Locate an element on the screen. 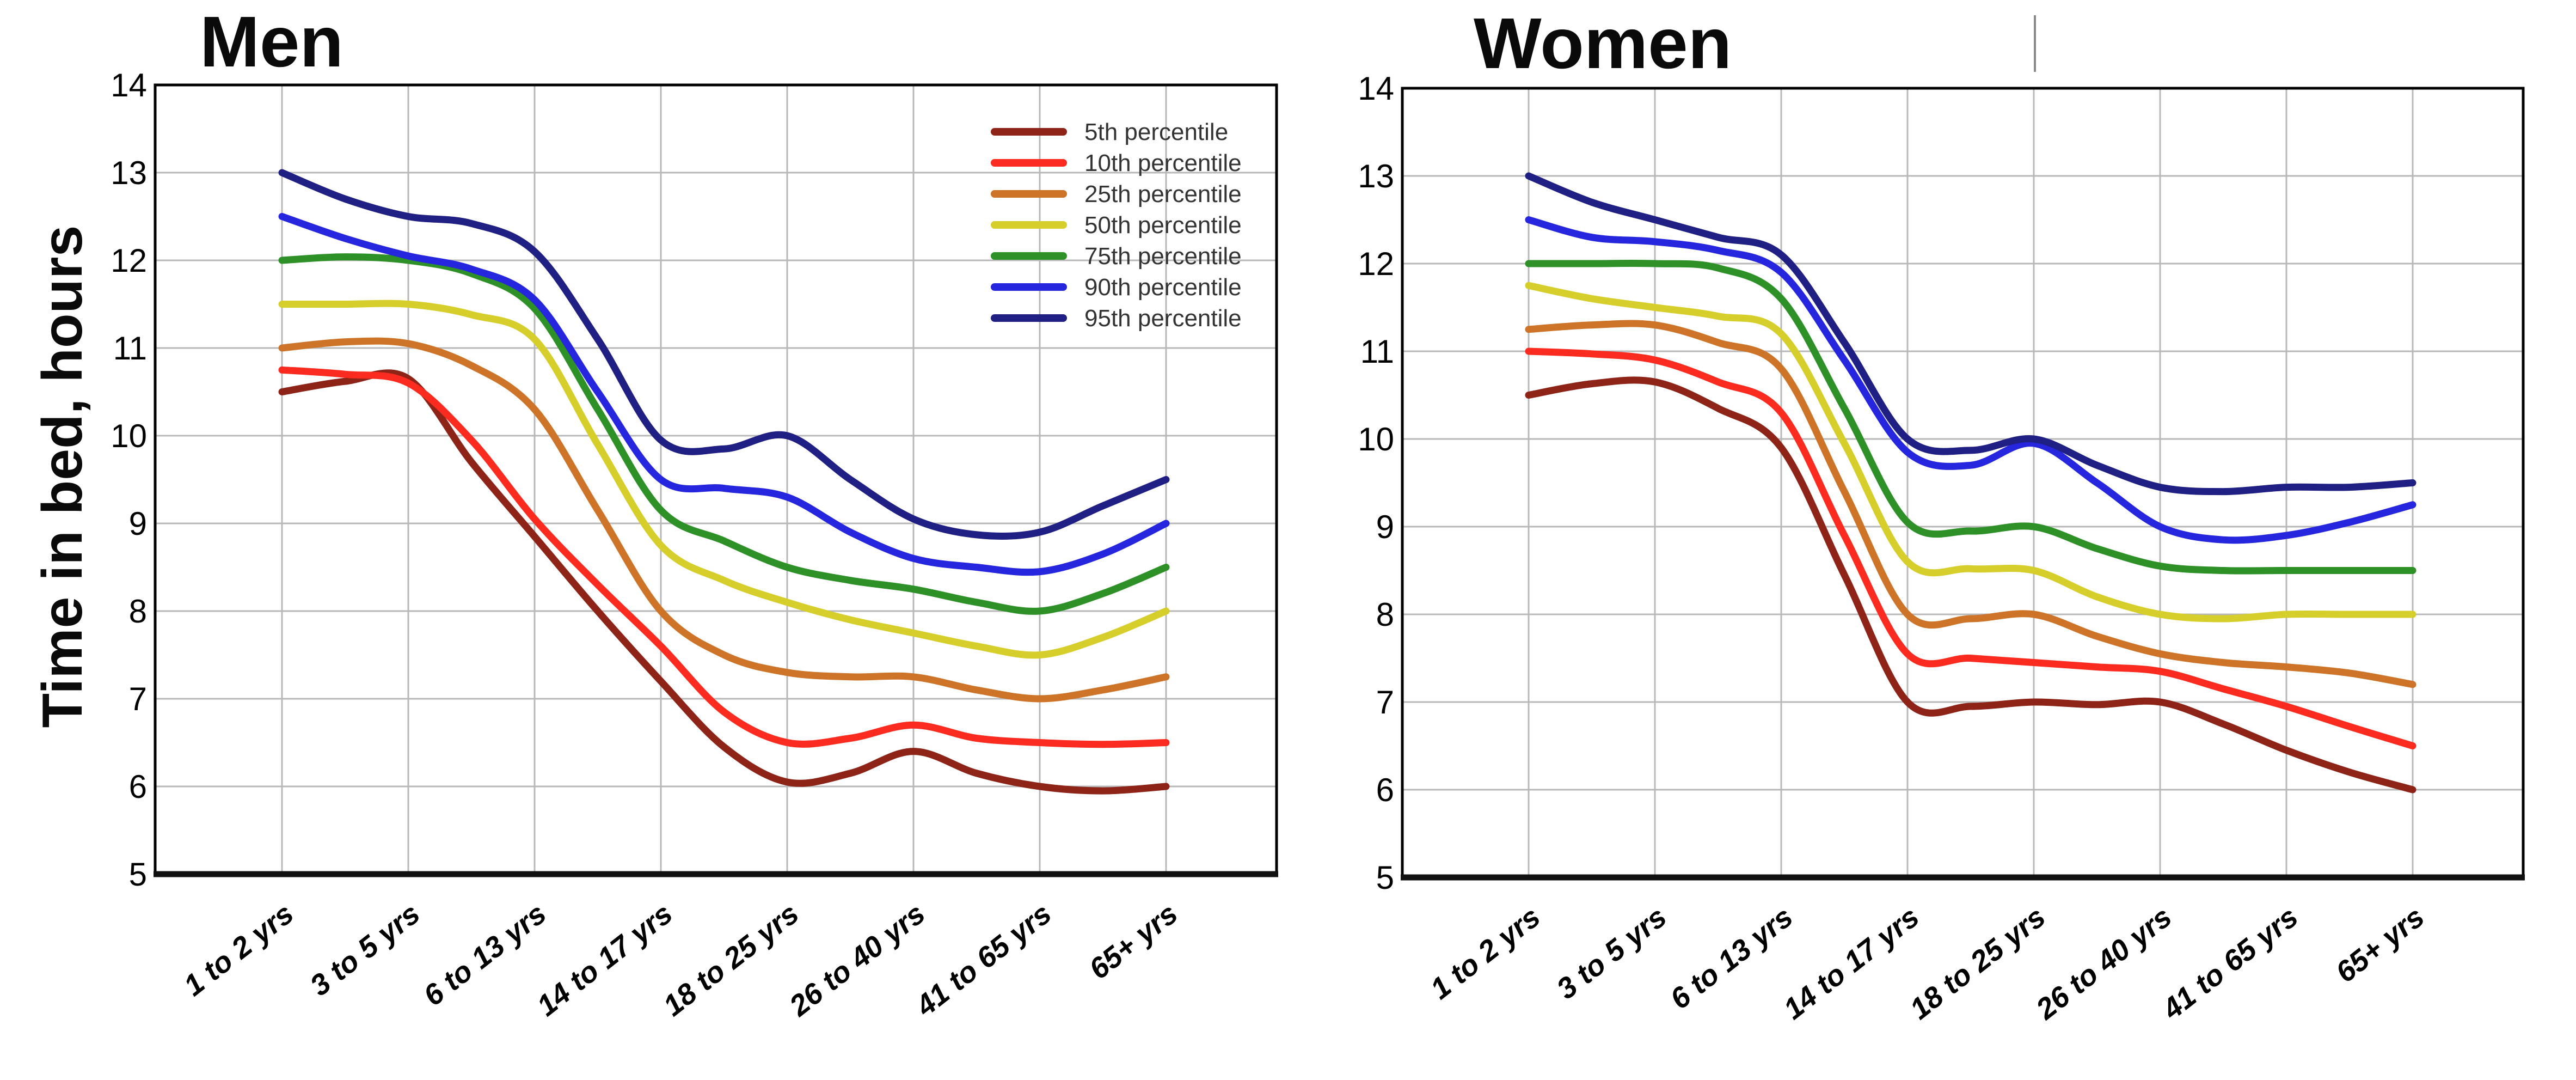 This screenshot has width=2576, height=1080. x-tick-label-7-women: 41 to 65 yrs is located at coordinates (2230, 963).